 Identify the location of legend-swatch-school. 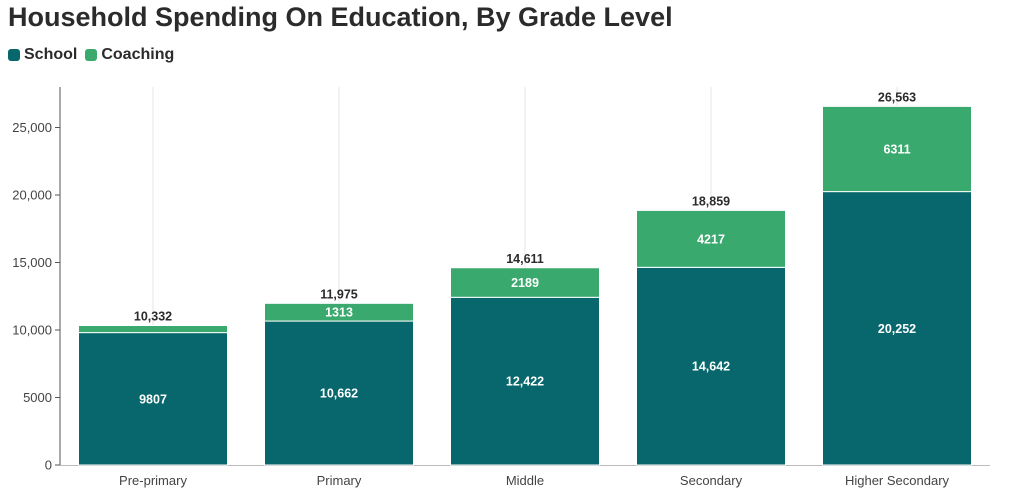
(14, 55).